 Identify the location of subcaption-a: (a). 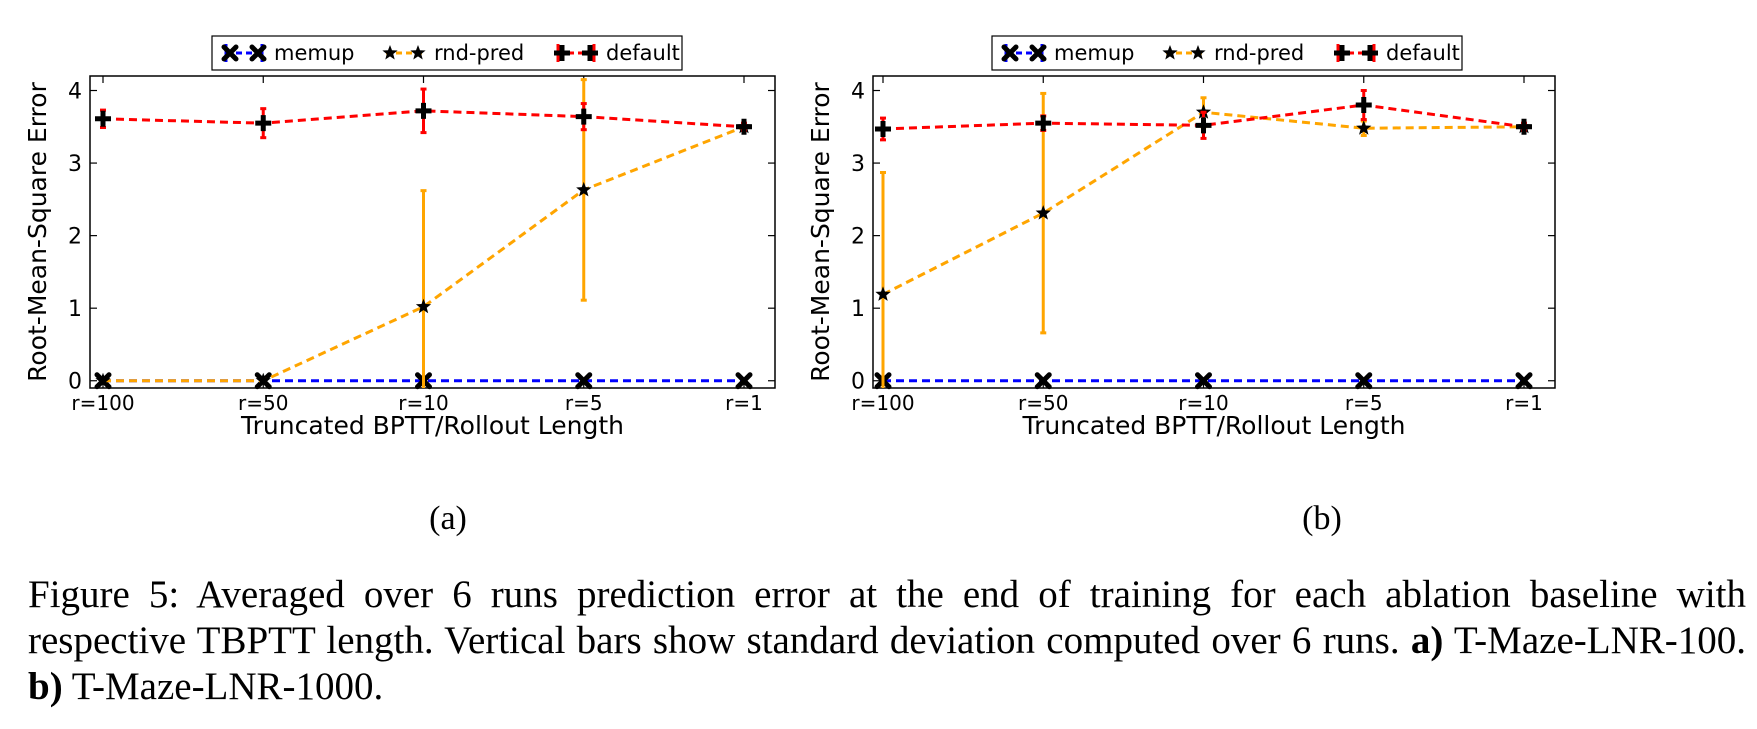
(448, 518).